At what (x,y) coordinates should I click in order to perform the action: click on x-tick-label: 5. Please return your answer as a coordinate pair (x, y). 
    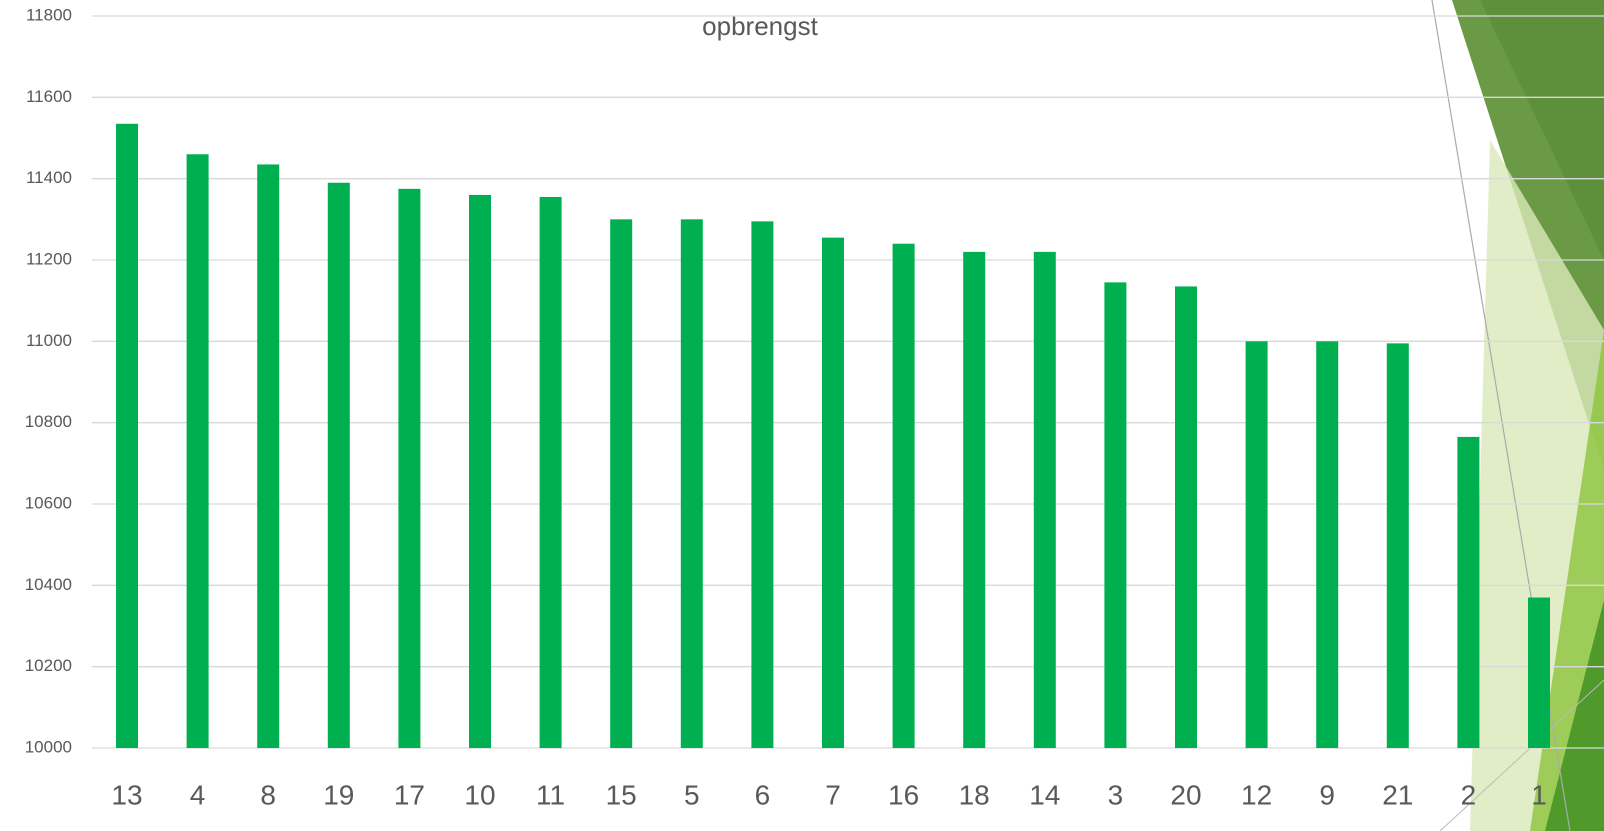
    Looking at the image, I should click on (692, 794).